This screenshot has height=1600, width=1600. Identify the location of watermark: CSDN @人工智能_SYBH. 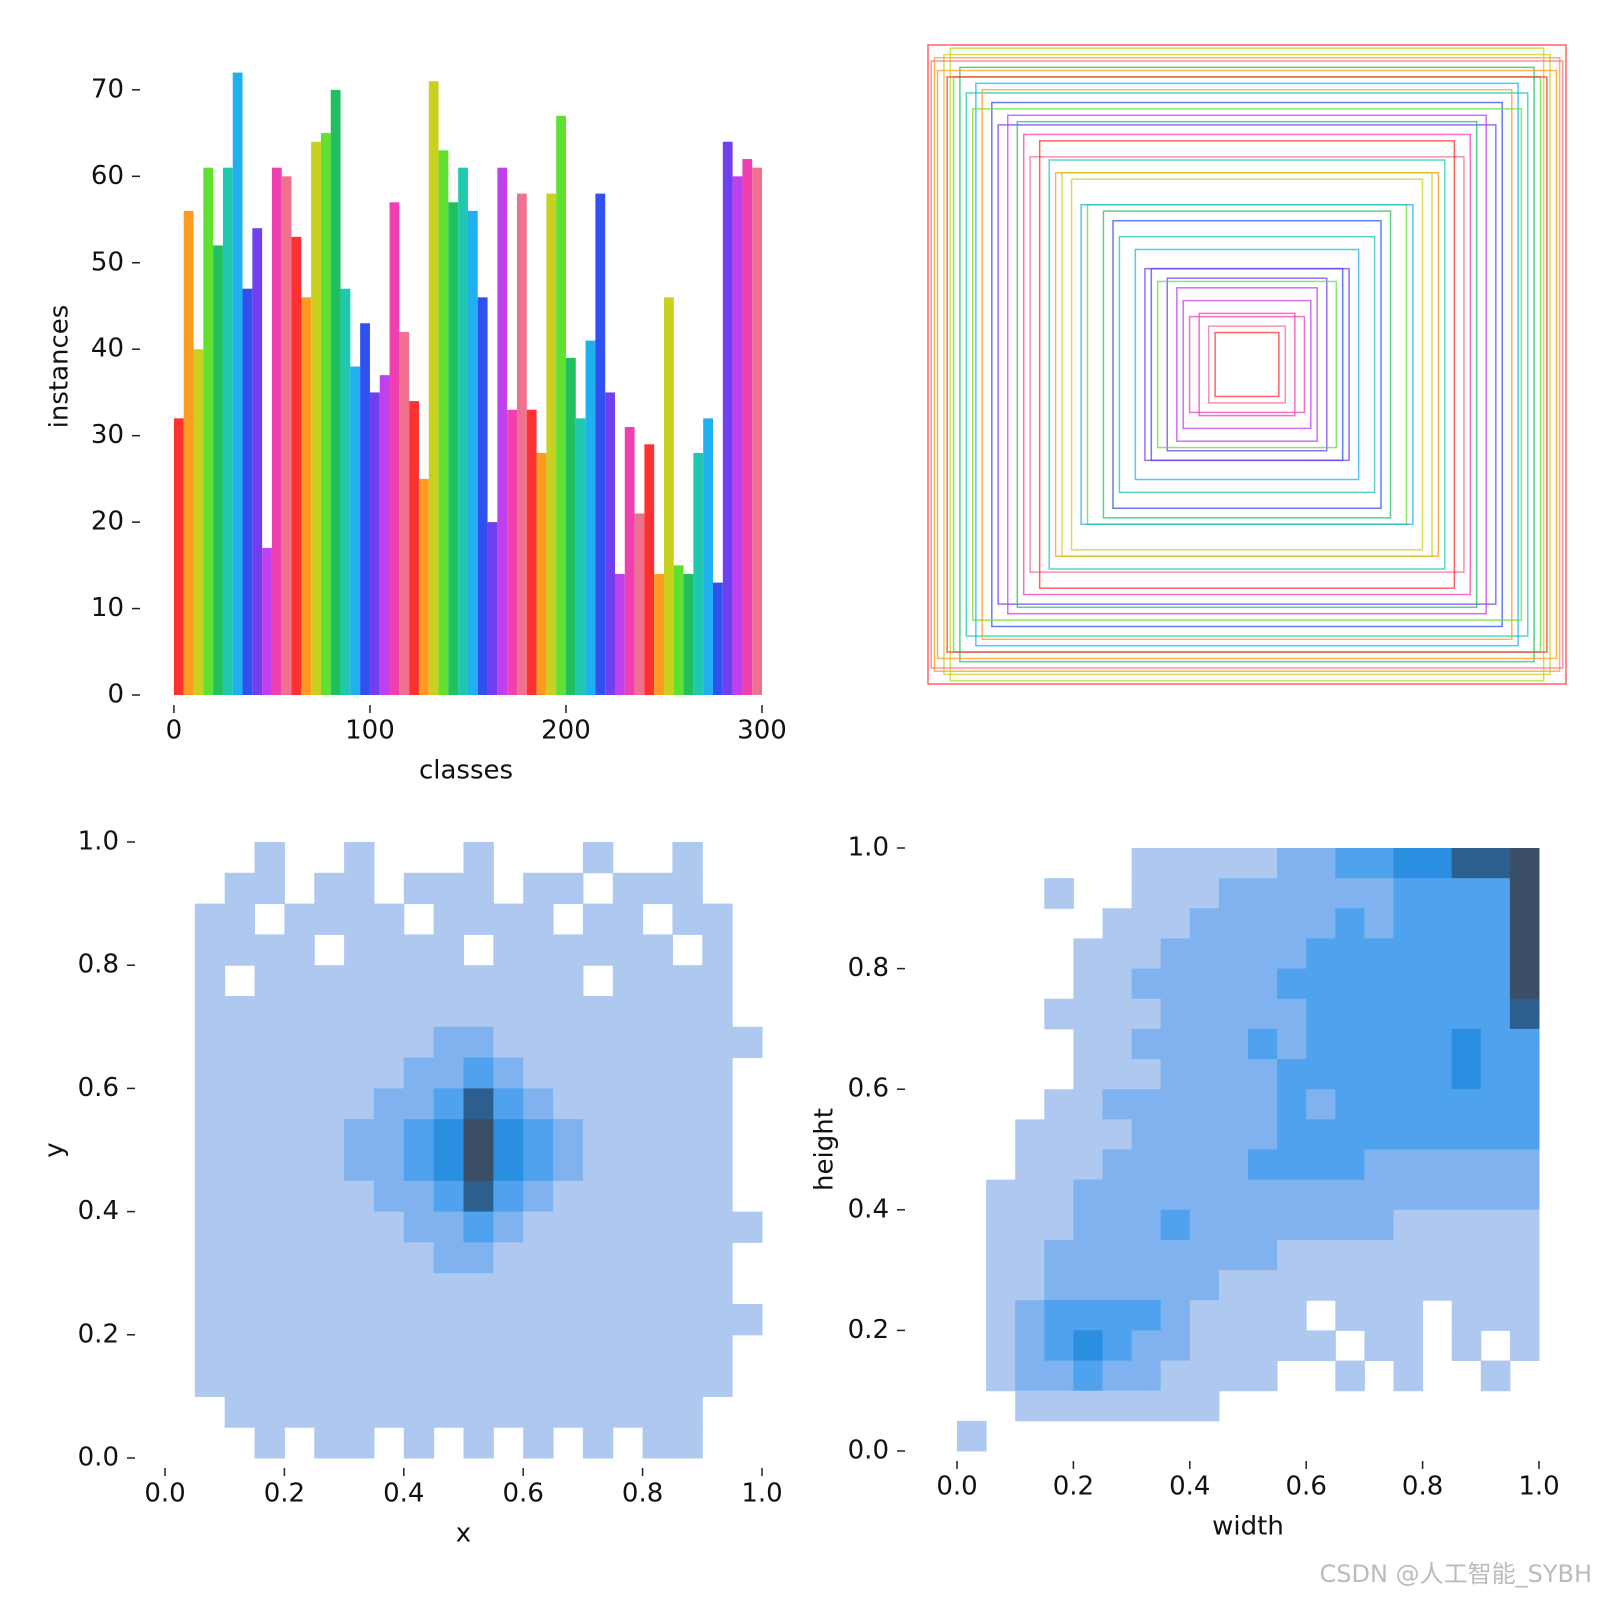
(1456, 1574).